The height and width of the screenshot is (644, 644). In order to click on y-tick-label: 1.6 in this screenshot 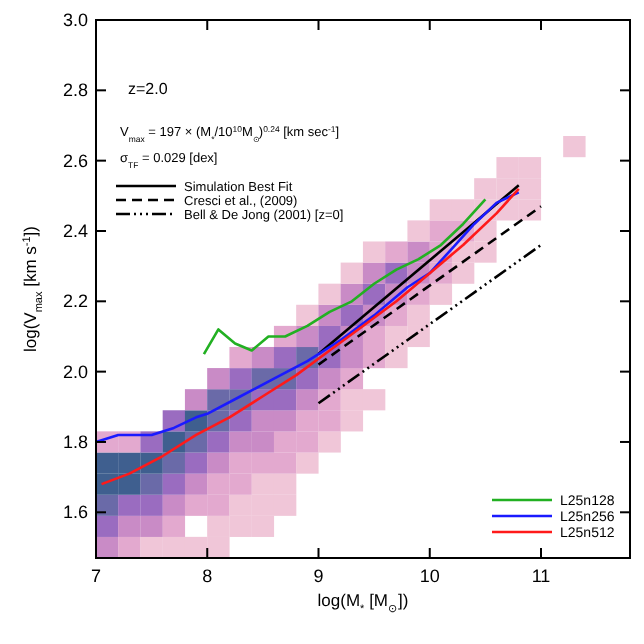, I will do `click(75, 512)`.